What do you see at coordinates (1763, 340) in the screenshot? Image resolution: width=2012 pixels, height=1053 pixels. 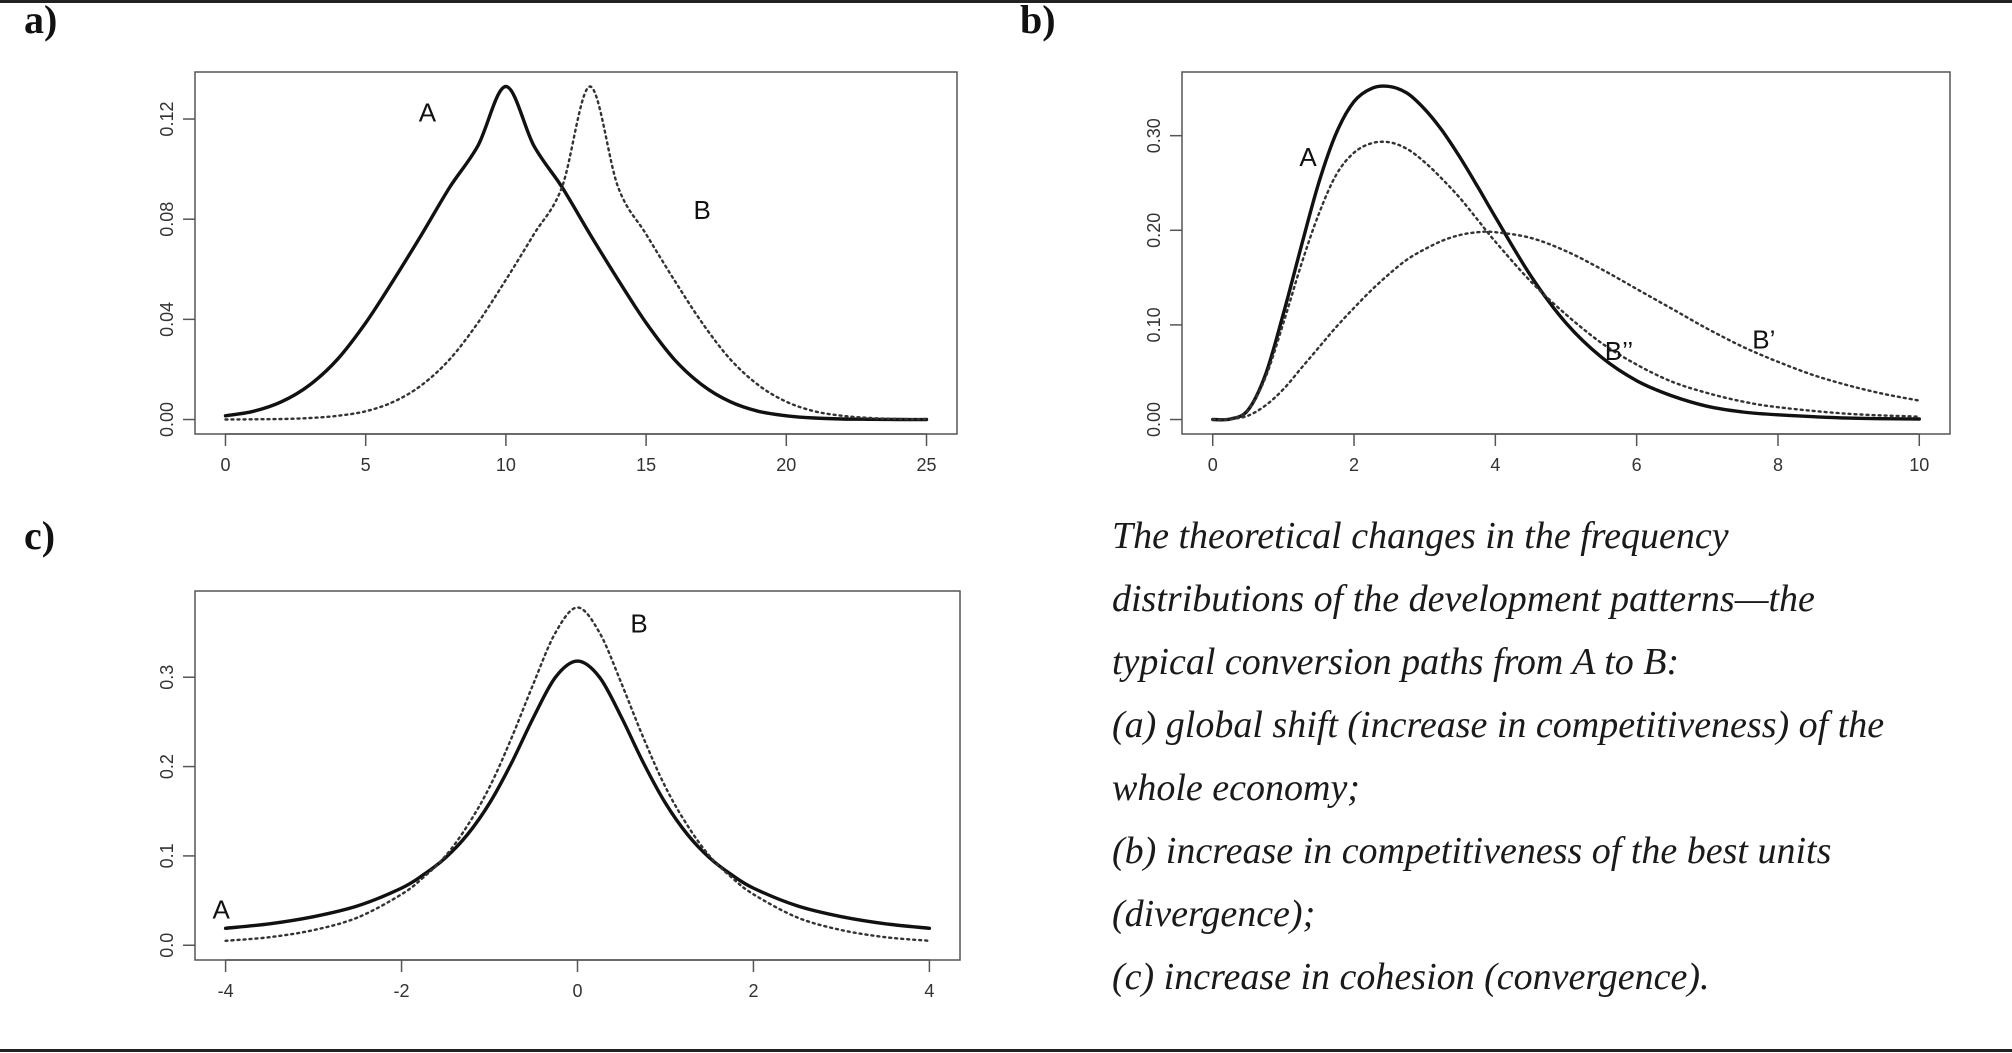 I see `curve-label: B’` at bounding box center [1763, 340].